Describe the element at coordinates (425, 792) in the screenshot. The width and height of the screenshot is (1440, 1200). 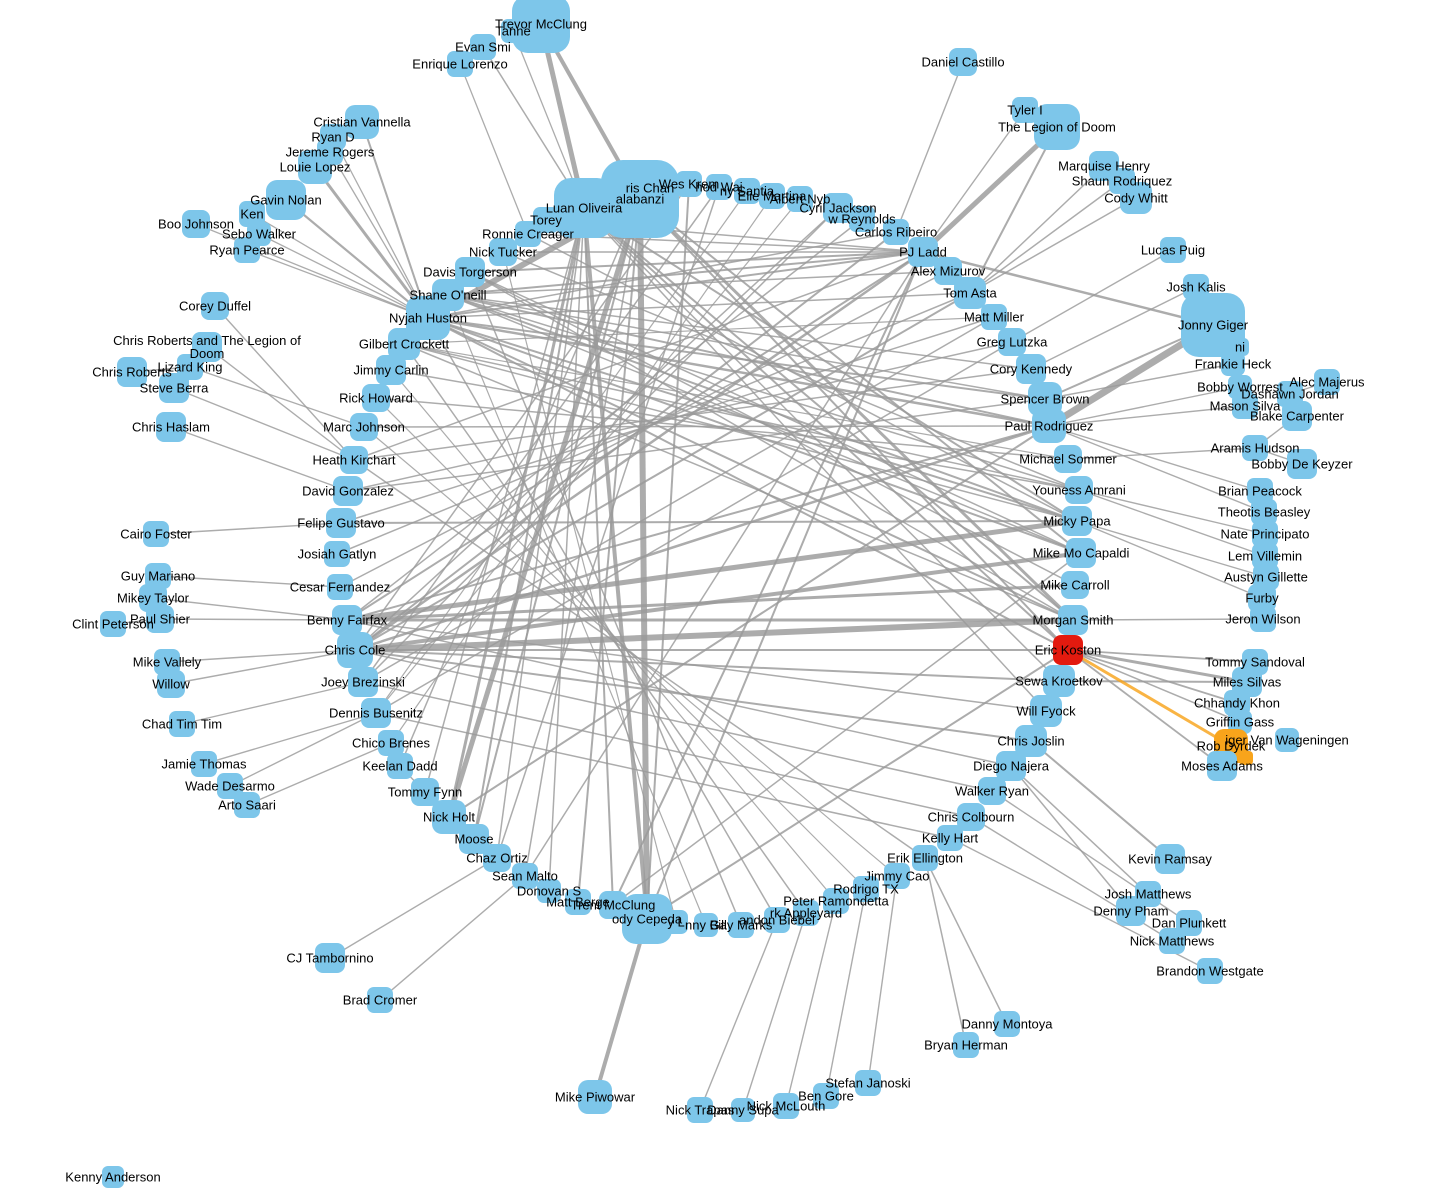
I see `node-tommyf` at that location.